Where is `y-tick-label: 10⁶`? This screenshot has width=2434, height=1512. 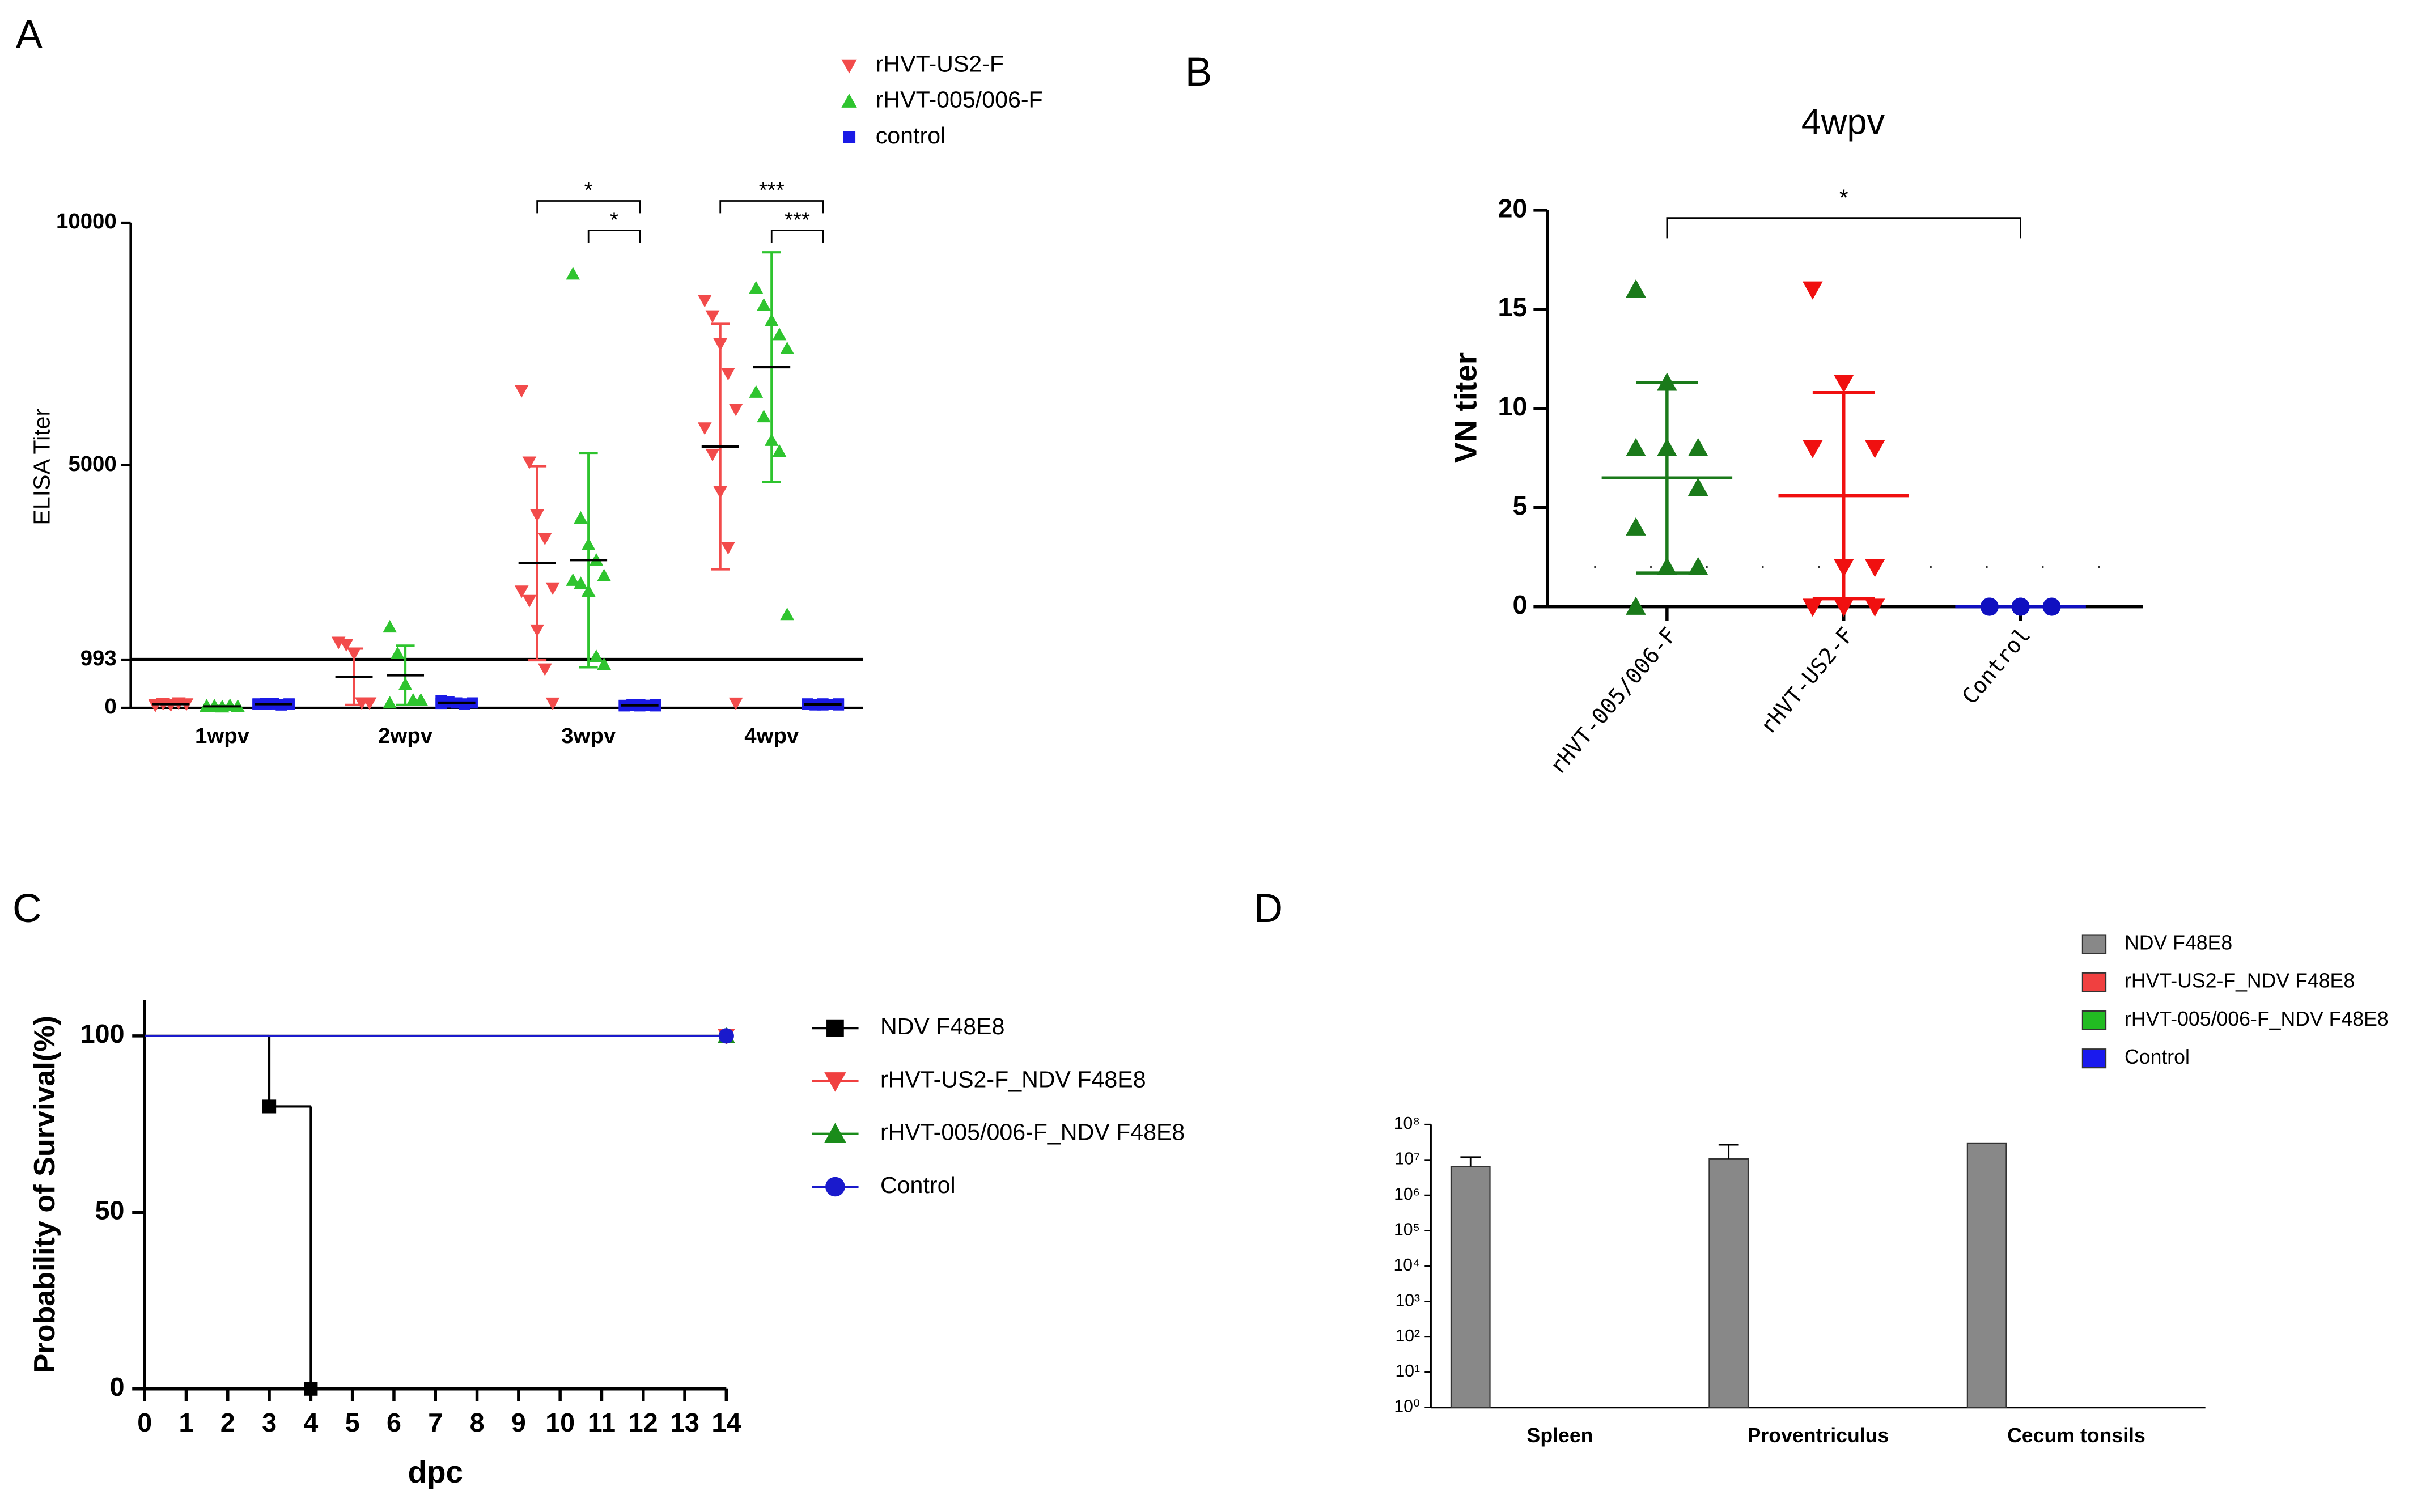 y-tick-label: 10⁶ is located at coordinates (1407, 1194).